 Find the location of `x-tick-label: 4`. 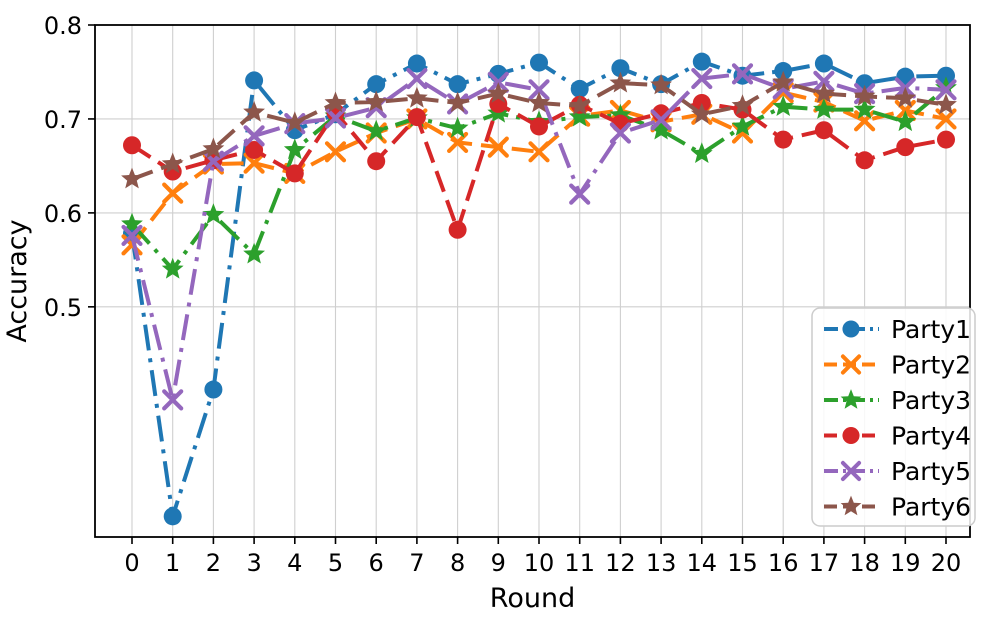

x-tick-label: 4 is located at coordinates (294, 563).